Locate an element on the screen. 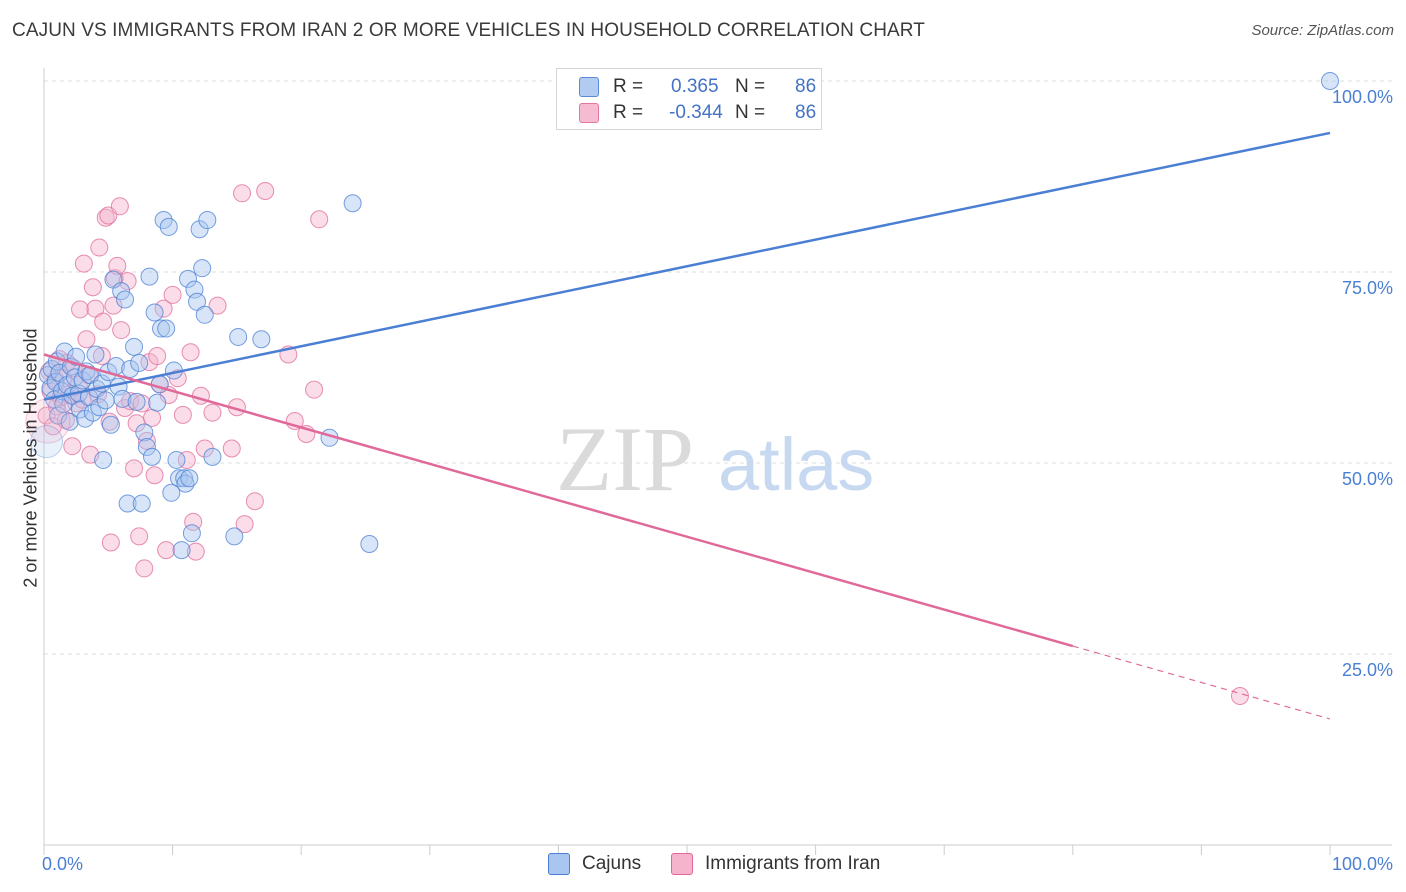 This screenshot has width=1406, height=892. legend-label-cajuns: Cajuns is located at coordinates (612, 863).